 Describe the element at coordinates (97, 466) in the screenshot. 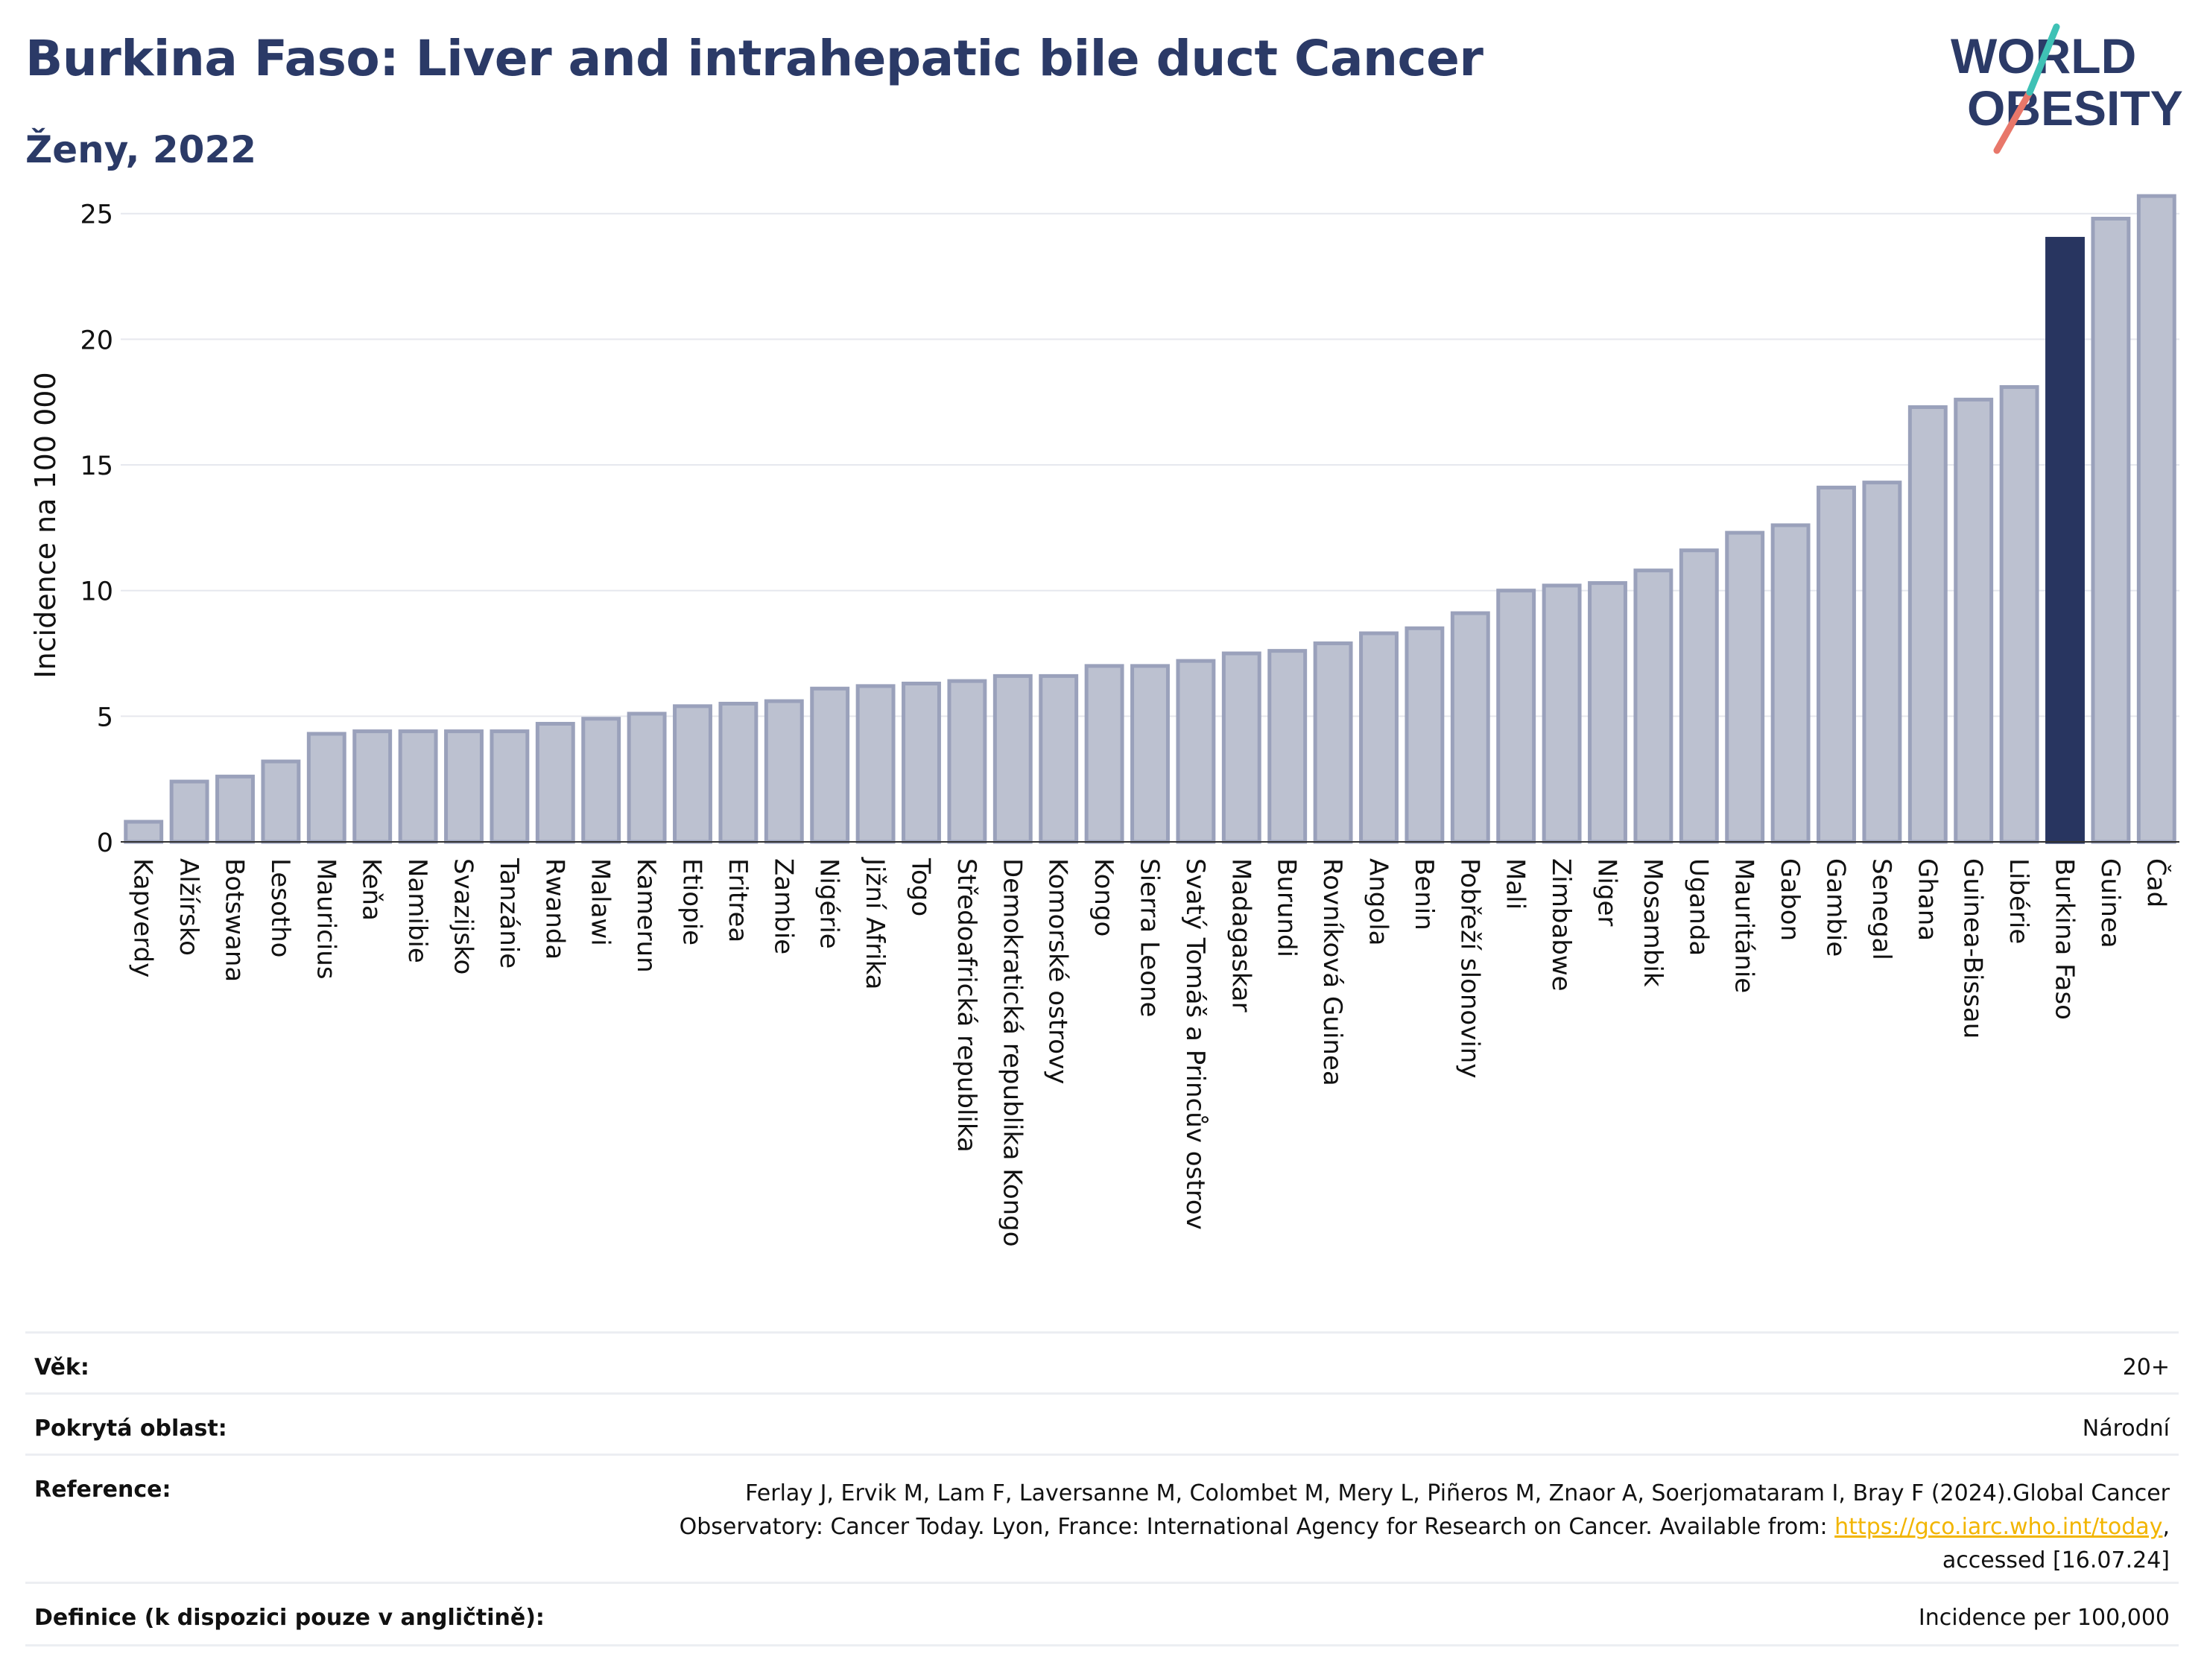

I see `y-tick-label: 15` at that location.